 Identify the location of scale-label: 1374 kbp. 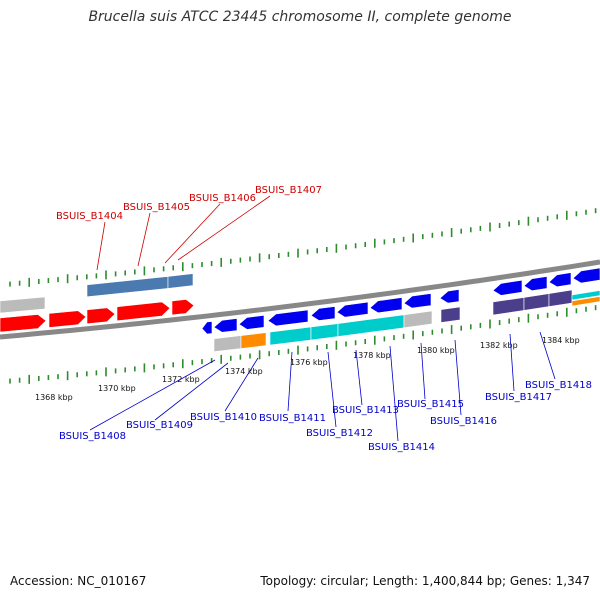
(244, 371).